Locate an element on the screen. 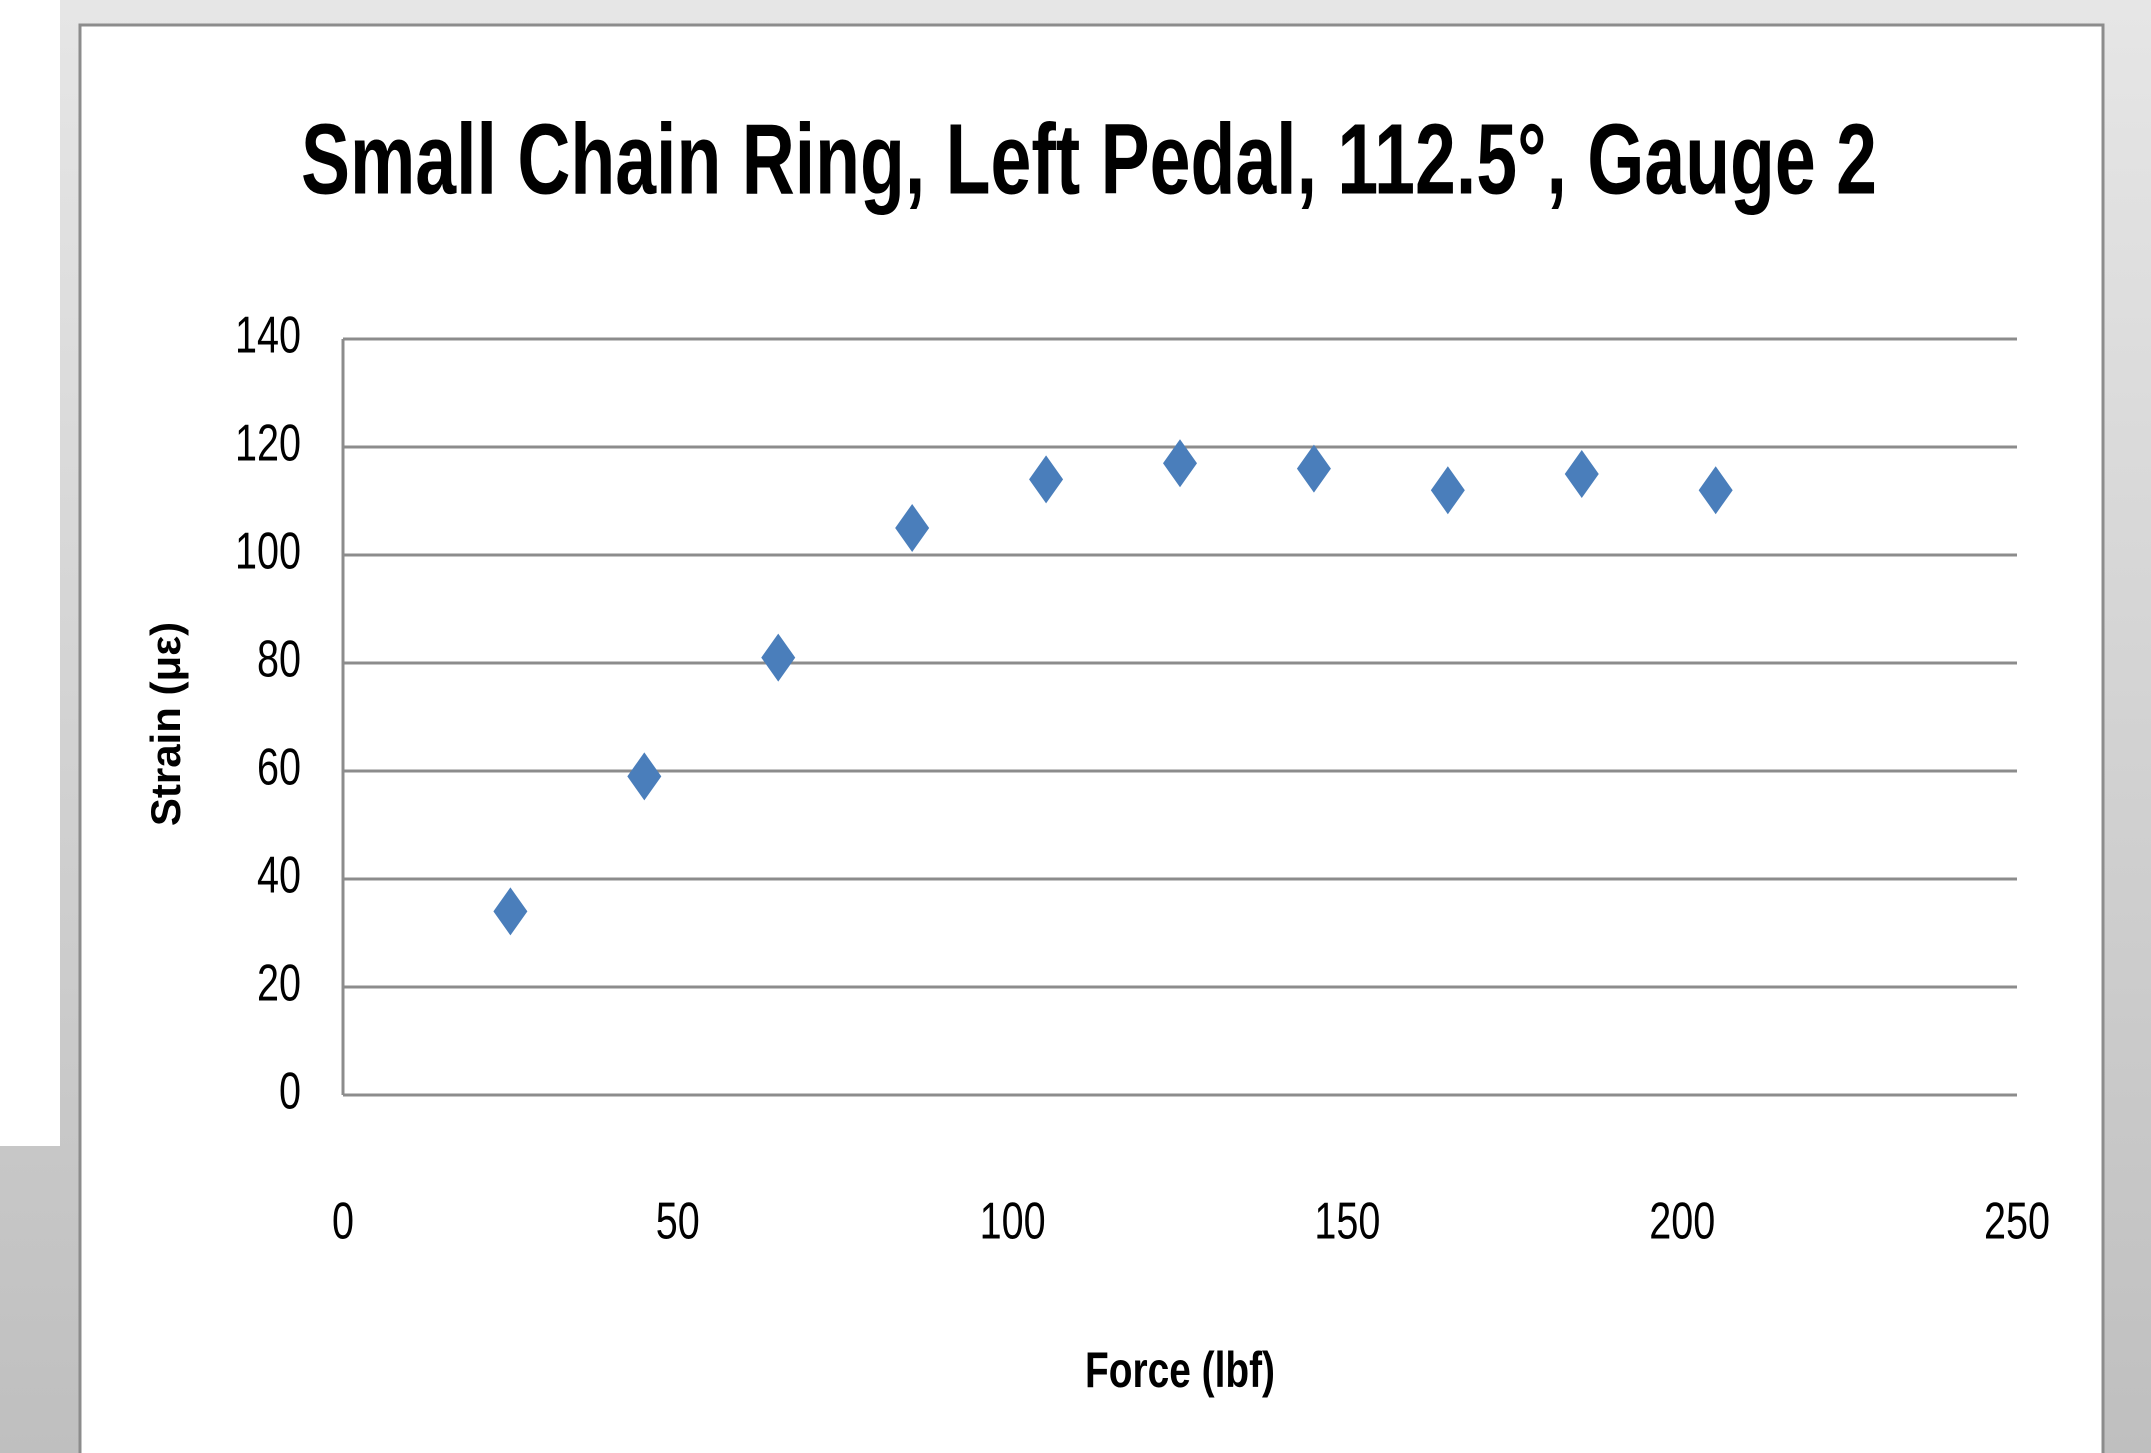 The image size is (2151, 1453). y-tick-label: 60 is located at coordinates (279, 768).